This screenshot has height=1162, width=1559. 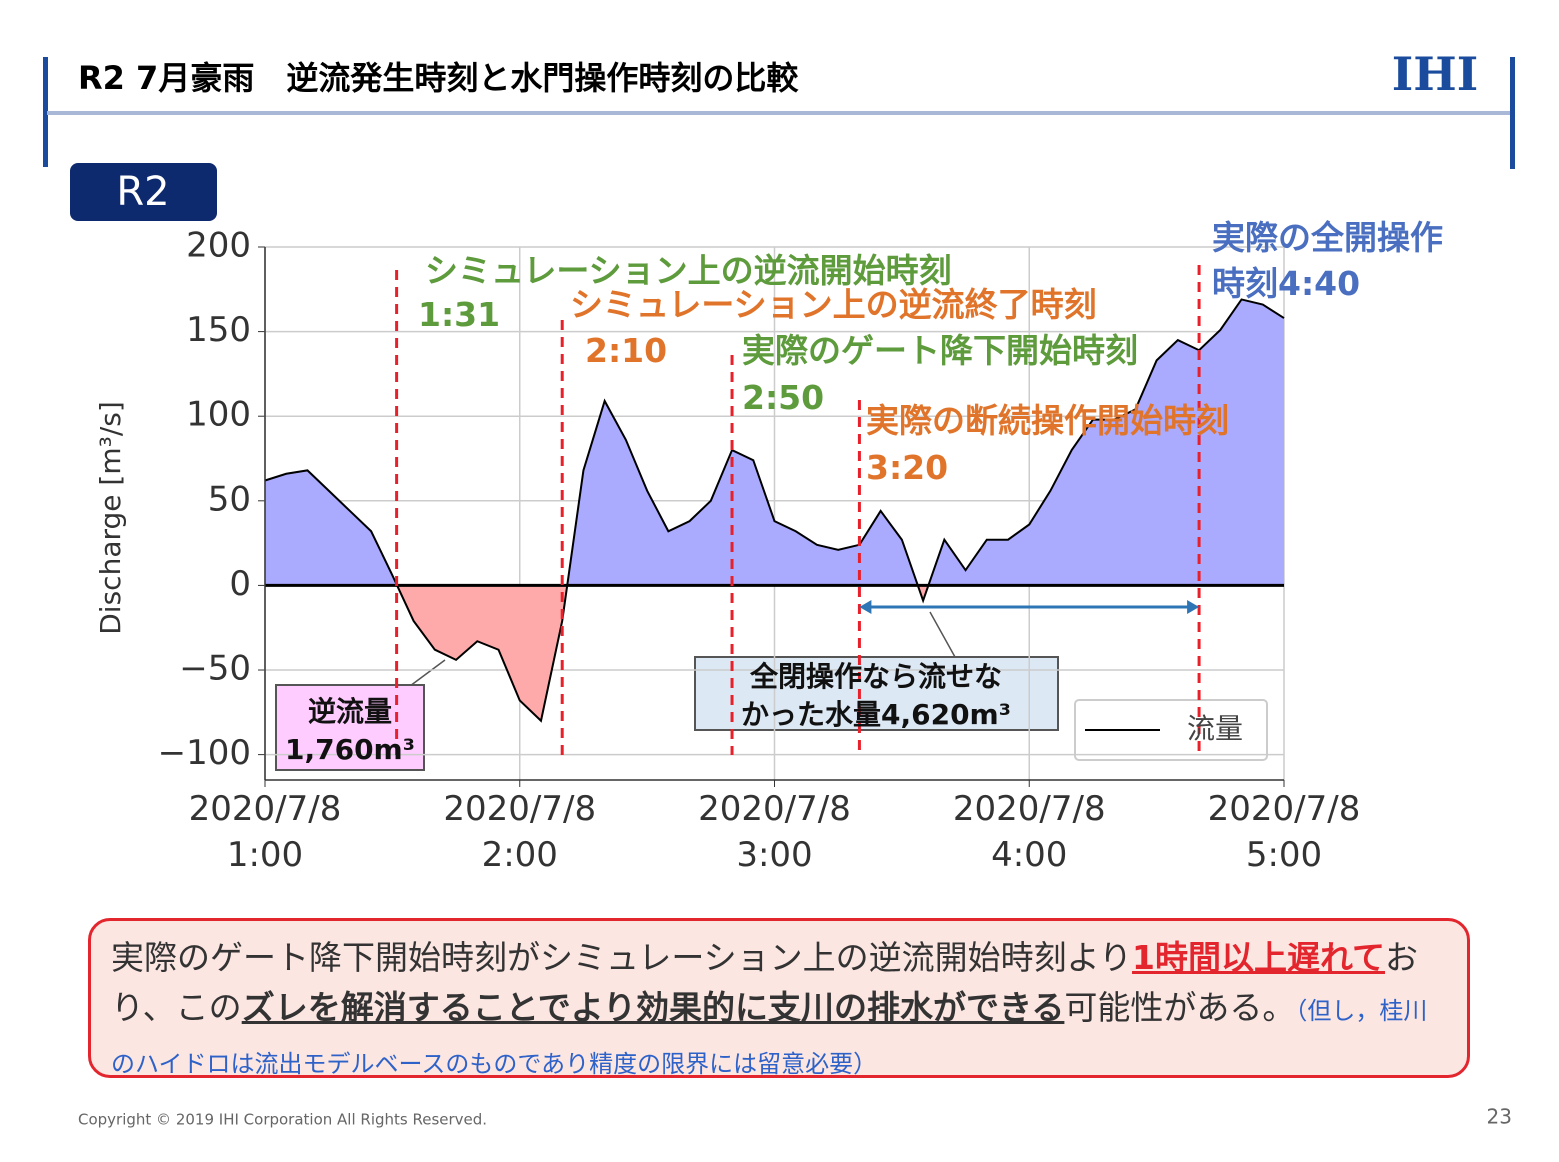 I want to click on annotation-time: 2:50, so click(x=783, y=397).